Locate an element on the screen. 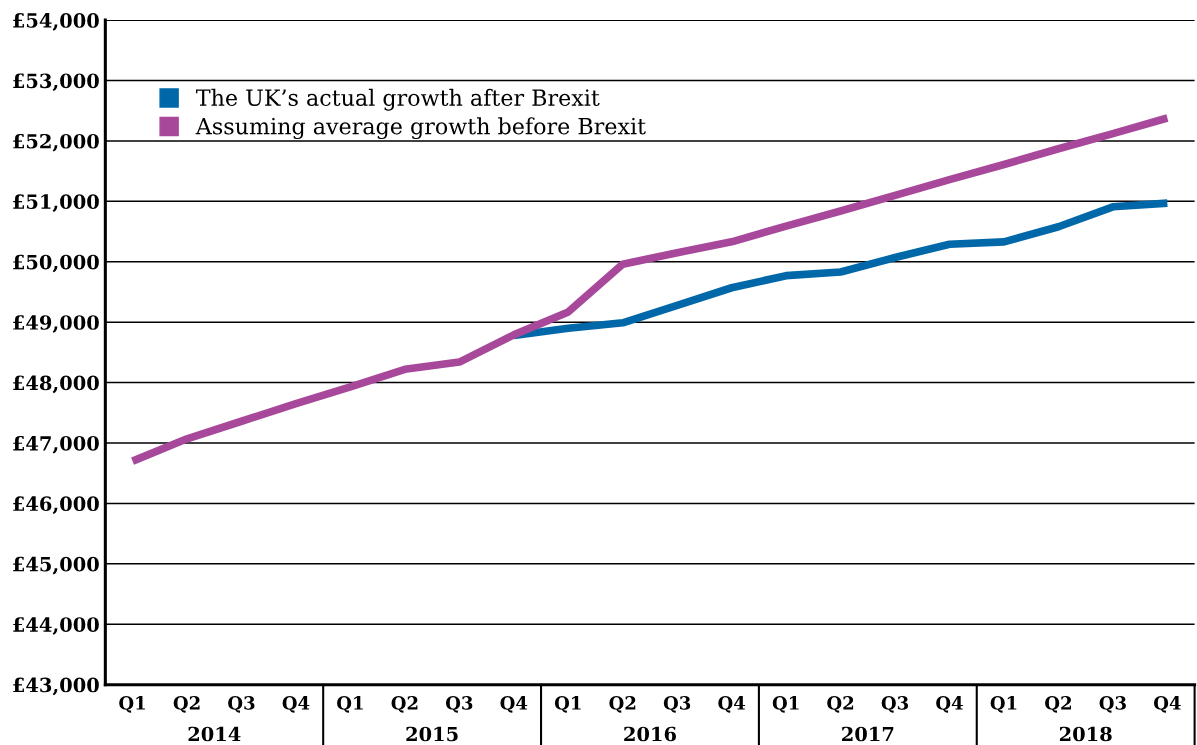  y-tick-label: £52,000 is located at coordinates (56, 142).